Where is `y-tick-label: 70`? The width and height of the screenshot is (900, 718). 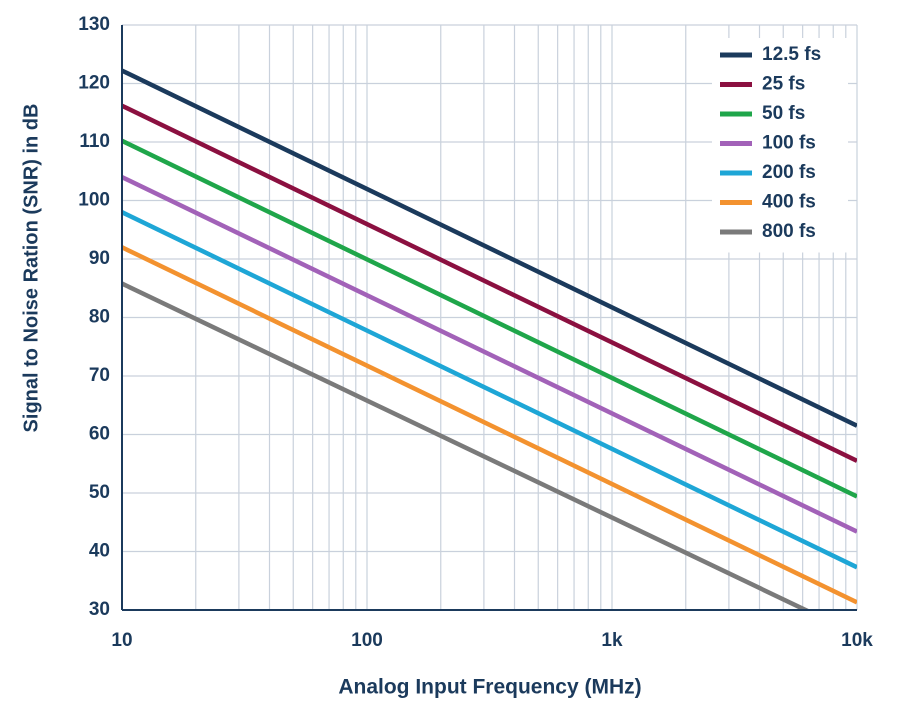 y-tick-label: 70 is located at coordinates (99, 375).